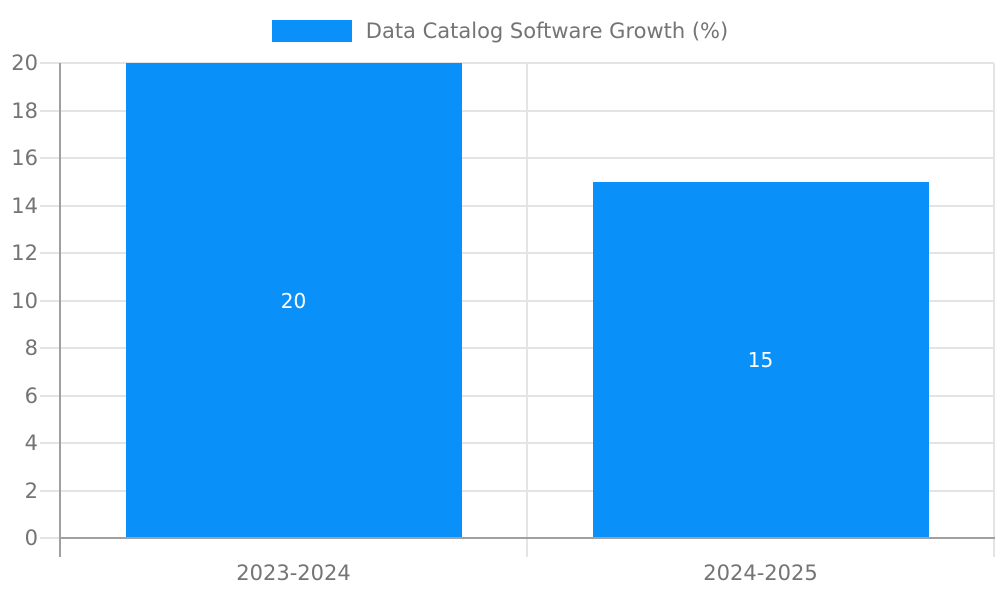 The image size is (1000, 600). What do you see at coordinates (24, 300) in the screenshot?
I see `y-tick-label: 10` at bounding box center [24, 300].